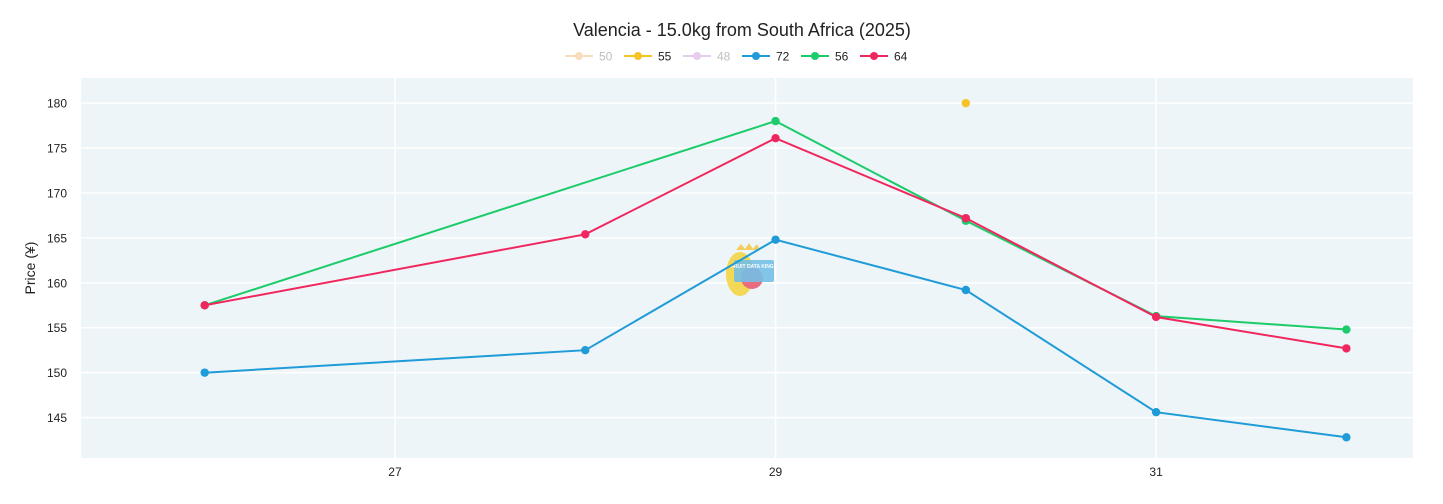 This screenshot has height=504, width=1443. What do you see at coordinates (57, 373) in the screenshot?
I see `y-tick-label: 150` at bounding box center [57, 373].